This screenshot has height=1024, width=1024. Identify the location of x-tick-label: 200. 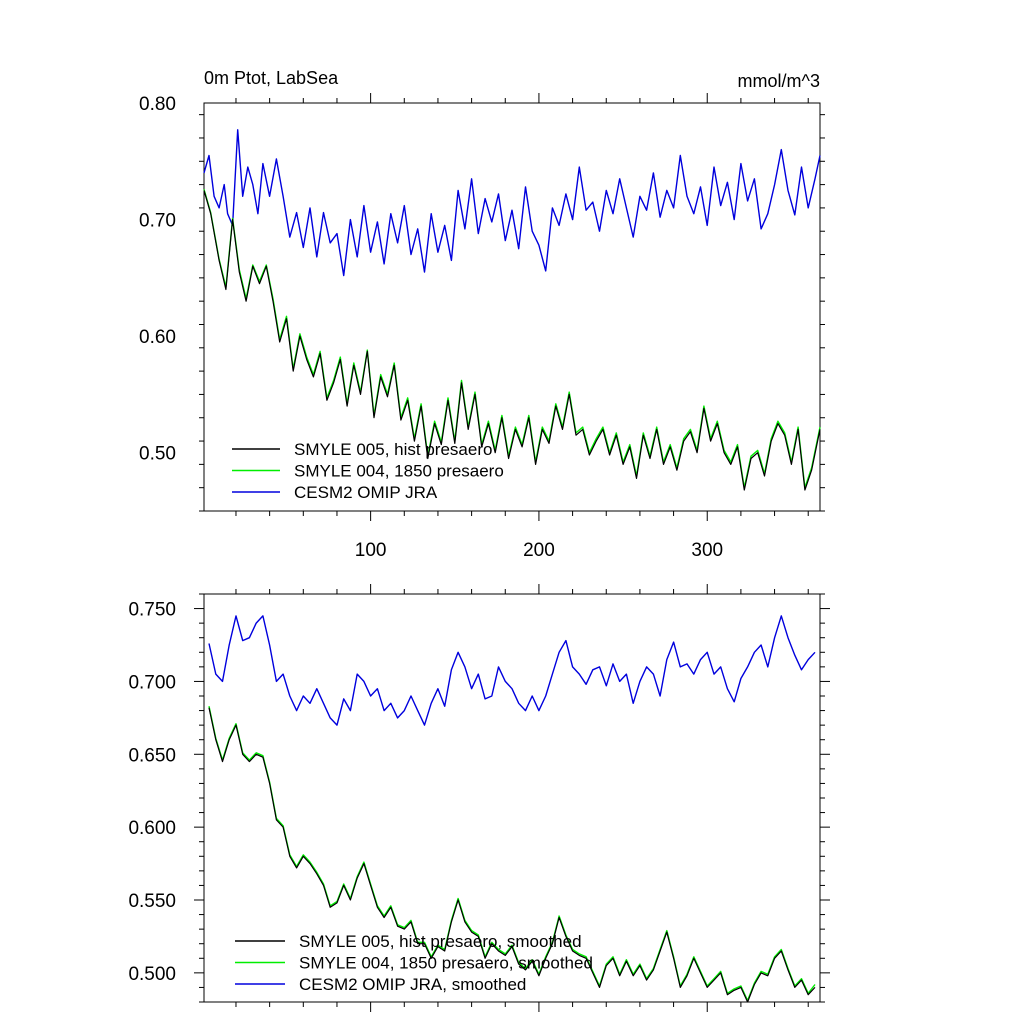
(539, 550).